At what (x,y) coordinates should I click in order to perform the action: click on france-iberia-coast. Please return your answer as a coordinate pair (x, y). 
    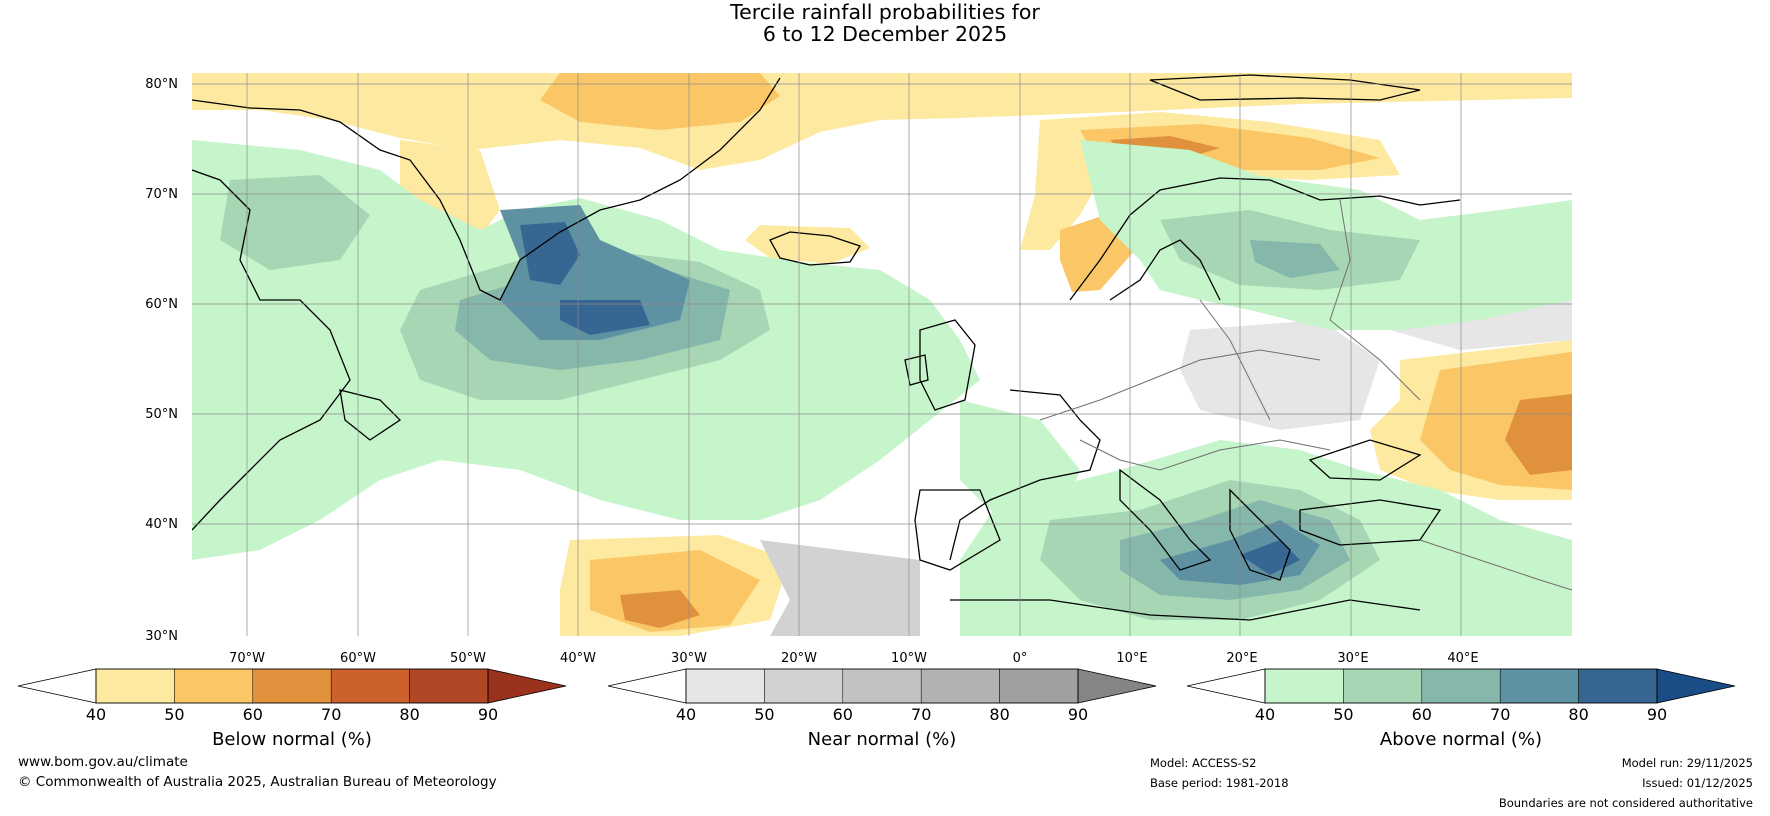
    Looking at the image, I should click on (1025, 475).